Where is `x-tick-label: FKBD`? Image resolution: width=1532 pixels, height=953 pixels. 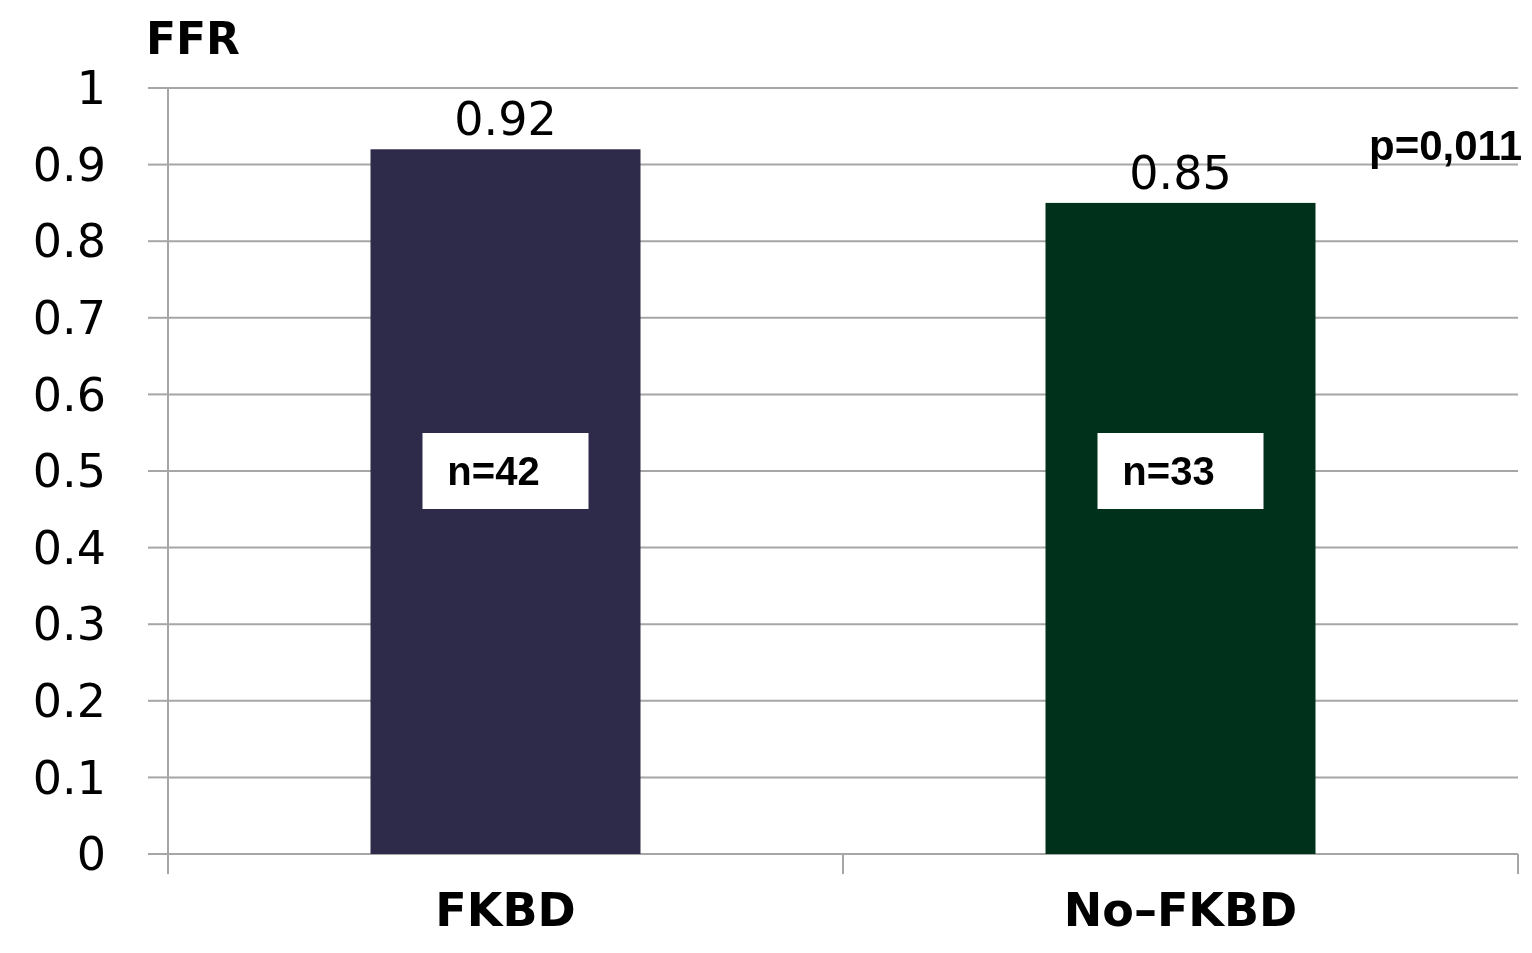 x-tick-label: FKBD is located at coordinates (505, 910).